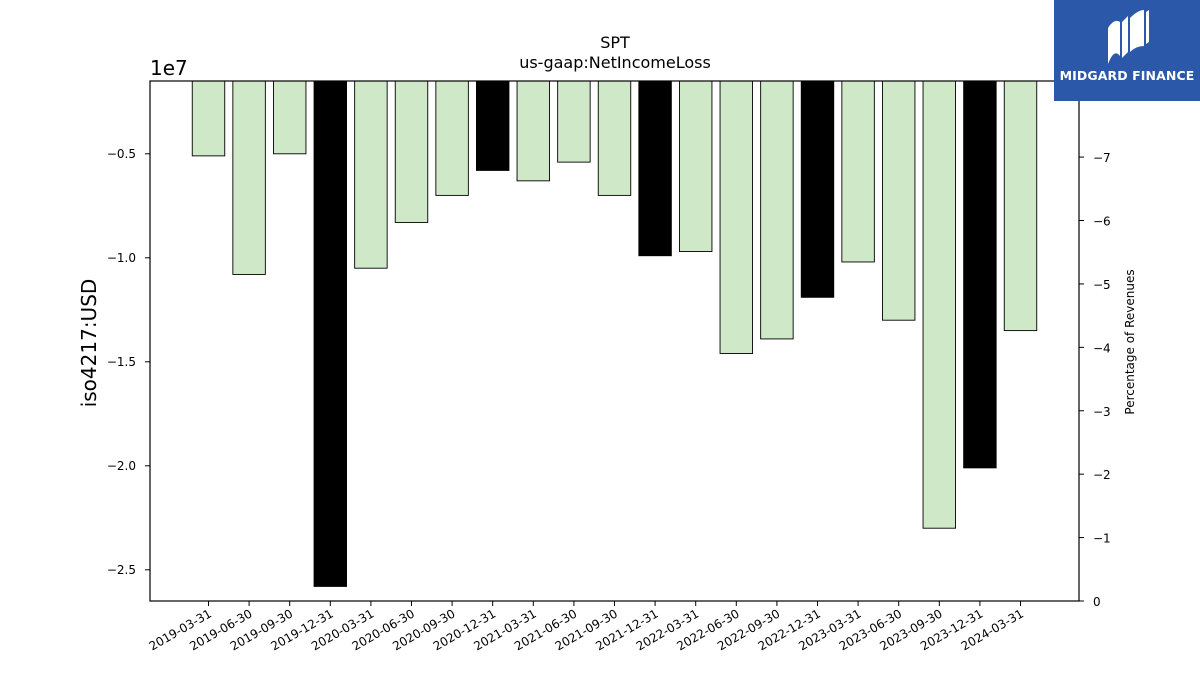  Describe the element at coordinates (121, 154) in the screenshot. I see `y-tick-label: −0.5` at that location.